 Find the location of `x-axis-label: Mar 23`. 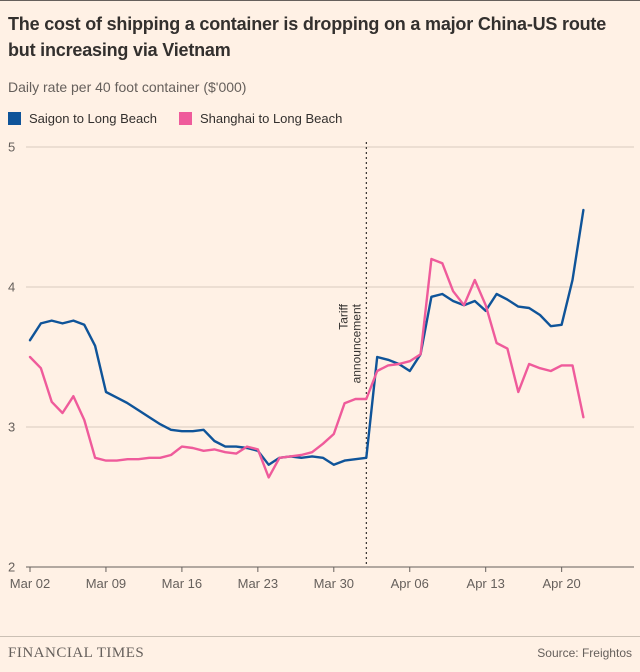

x-axis-label: Mar 23 is located at coordinates (258, 583).